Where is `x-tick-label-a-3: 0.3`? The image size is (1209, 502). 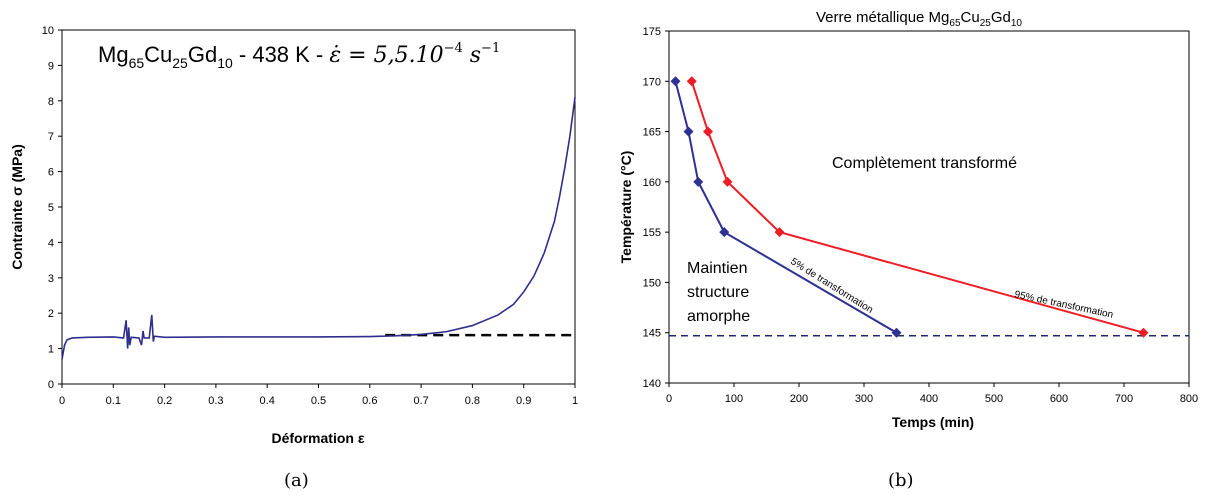
x-tick-label-a-3: 0.3 is located at coordinates (215, 401).